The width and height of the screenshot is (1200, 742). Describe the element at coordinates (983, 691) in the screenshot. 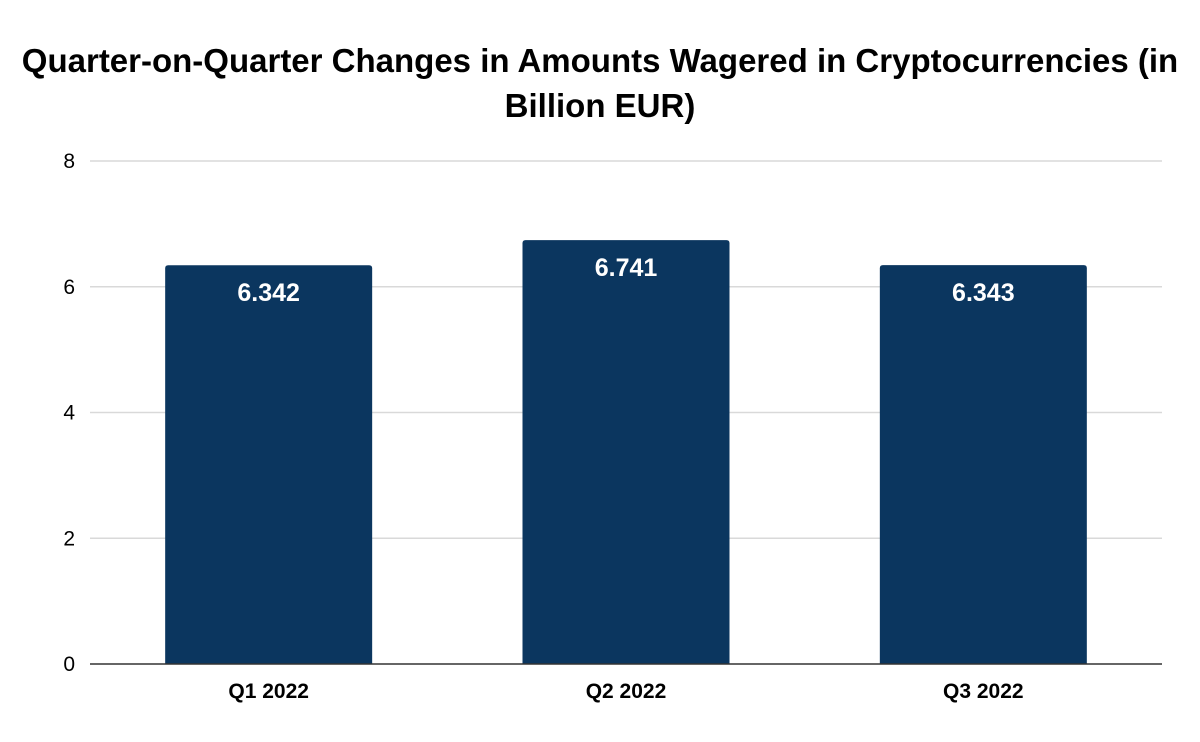

I see `x-category-label: Q3 2022` at that location.